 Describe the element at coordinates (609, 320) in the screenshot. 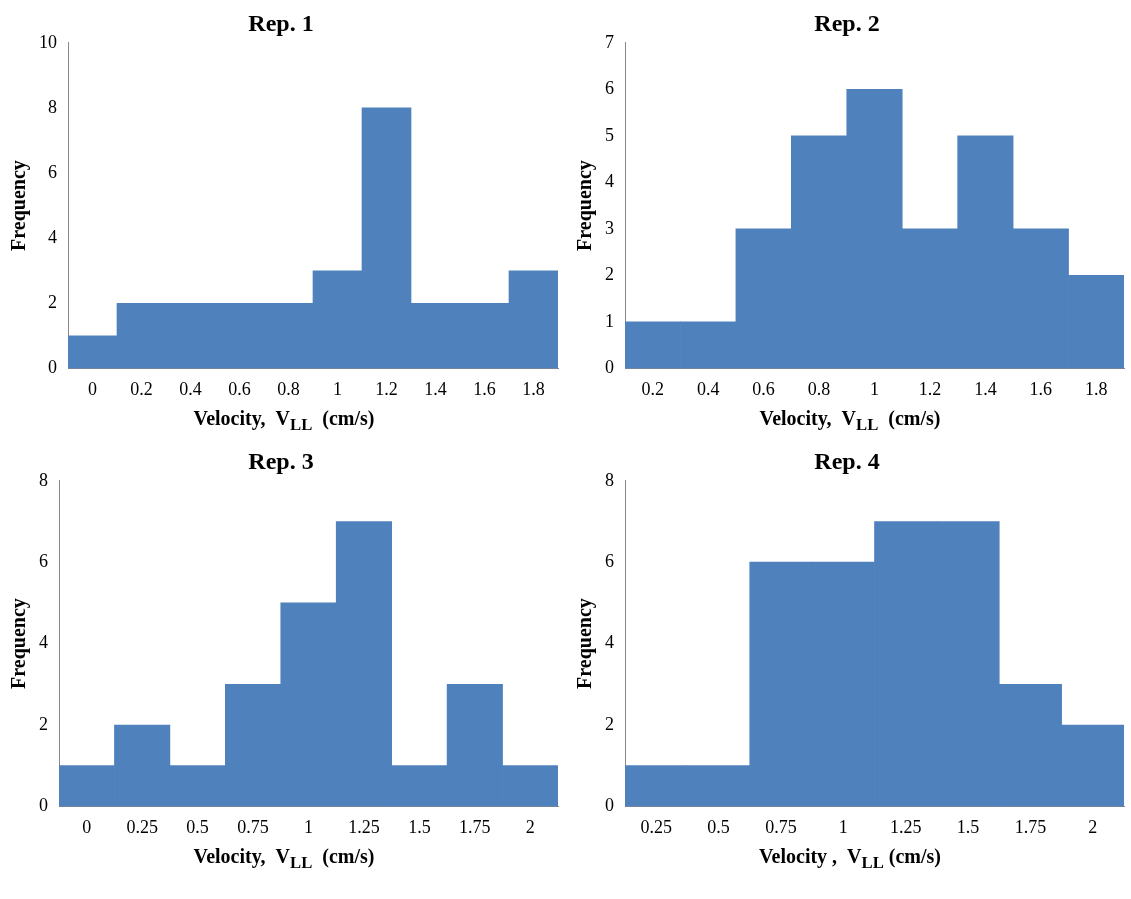

I see `y-tick-label: 1` at that location.